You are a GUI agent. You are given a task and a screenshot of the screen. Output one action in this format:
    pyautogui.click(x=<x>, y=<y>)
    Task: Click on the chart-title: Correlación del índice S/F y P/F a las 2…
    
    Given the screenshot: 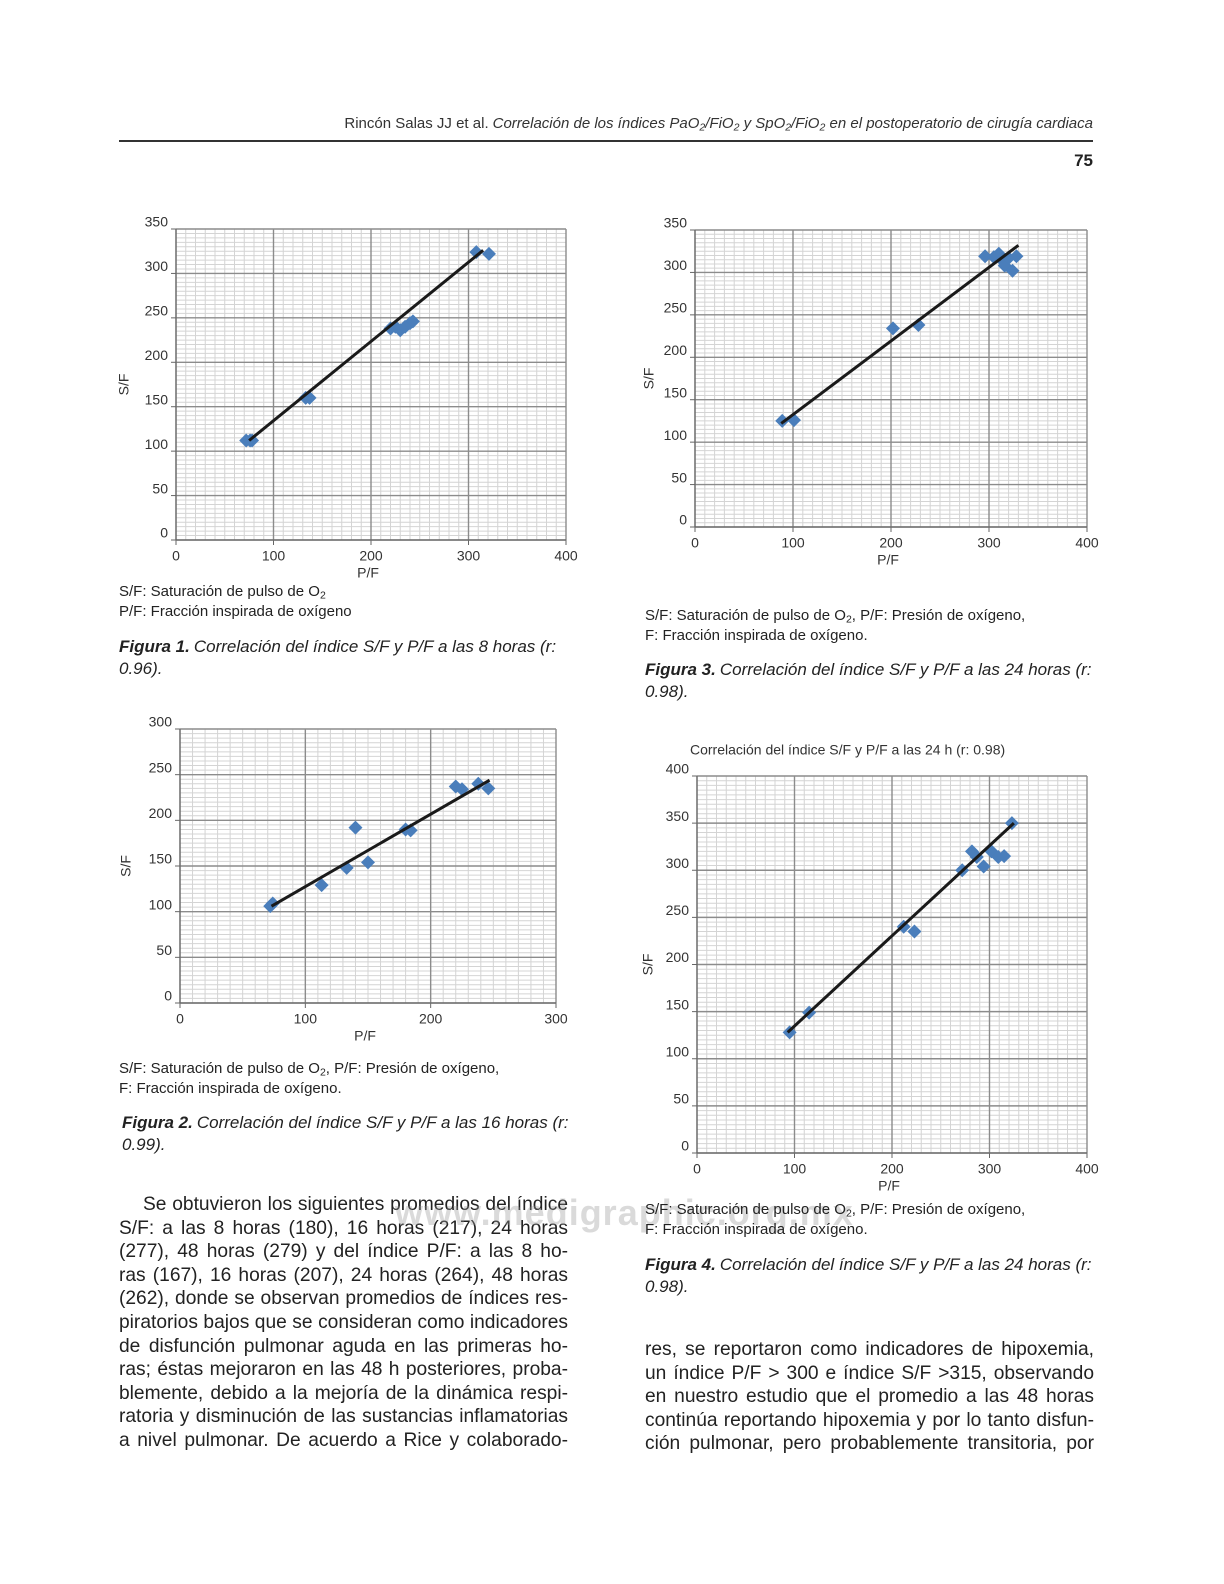 What is the action you would take?
    pyautogui.click(x=847, y=750)
    